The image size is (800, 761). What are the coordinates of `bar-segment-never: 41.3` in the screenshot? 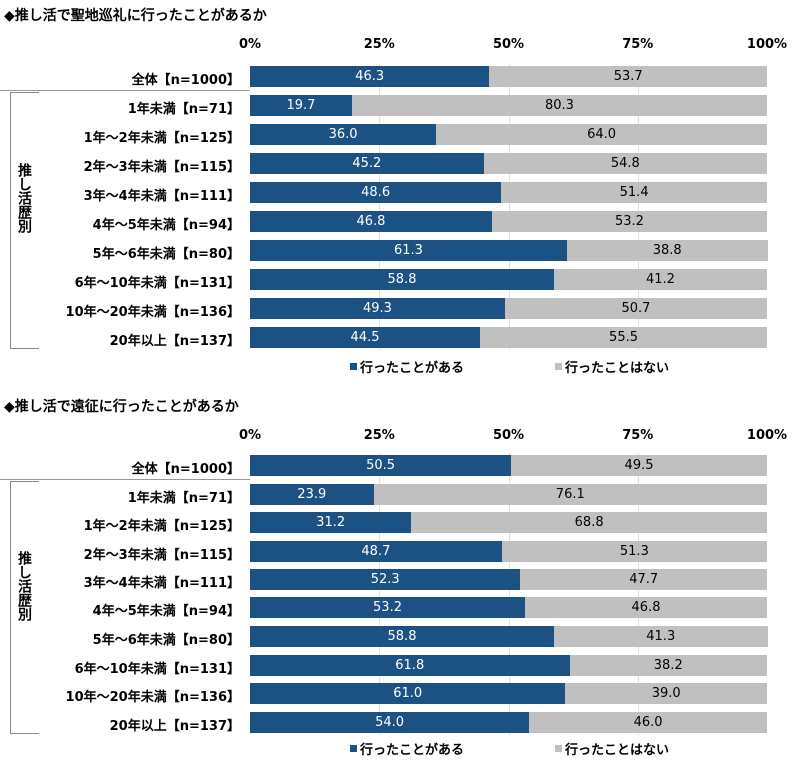 It's located at (660, 636).